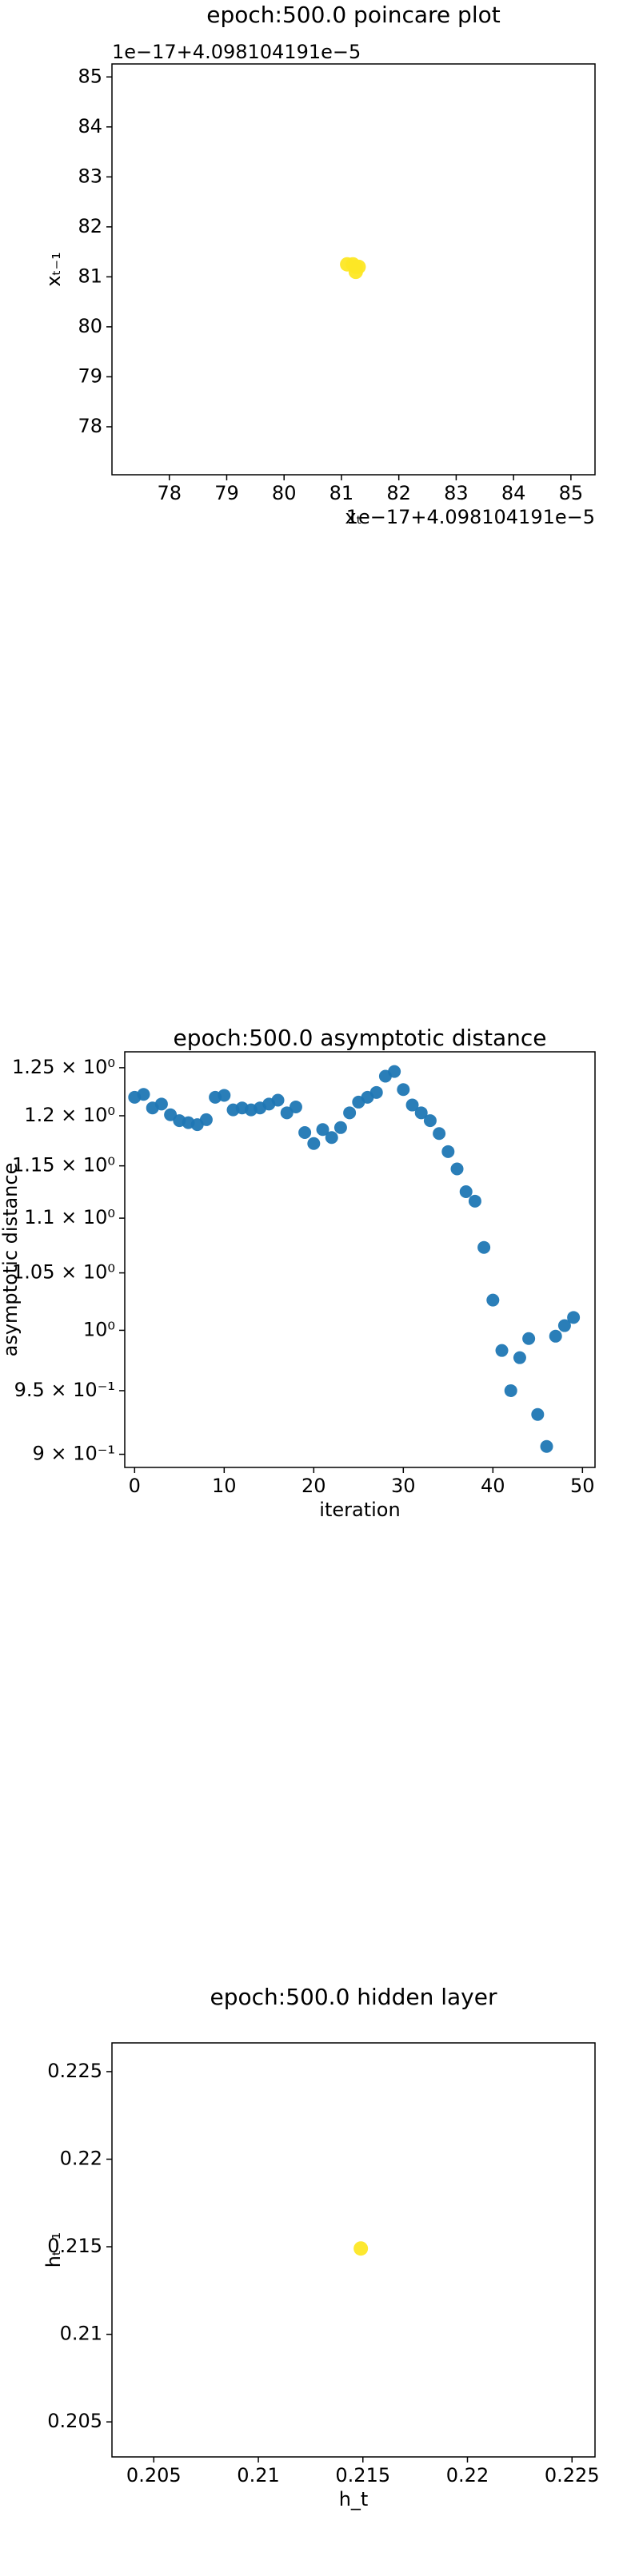 This screenshot has height=2576, width=619. I want to click on x-tick-label: 85, so click(571, 493).